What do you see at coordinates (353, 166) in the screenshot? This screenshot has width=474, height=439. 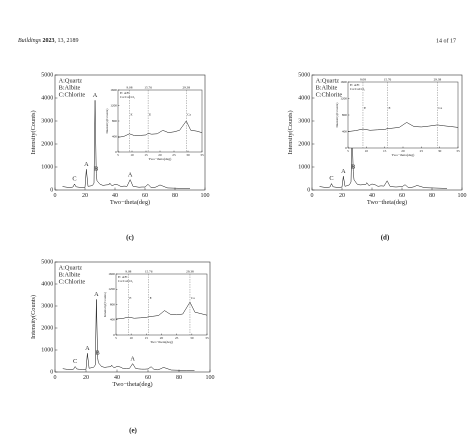 I see `peak-label: B` at bounding box center [353, 166].